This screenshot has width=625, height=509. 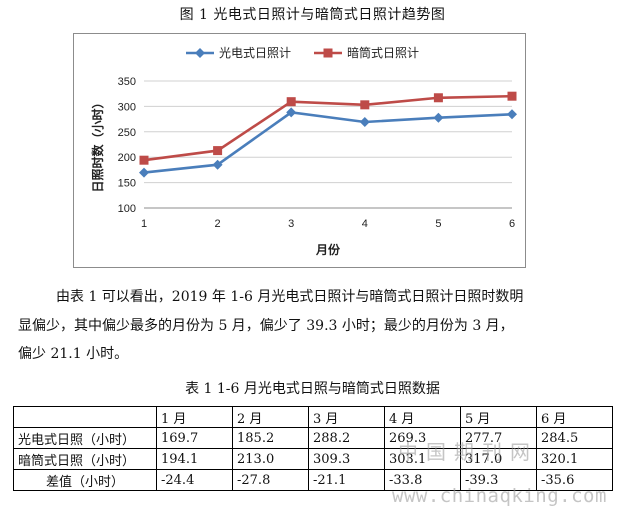 What do you see at coordinates (438, 224) in the screenshot?
I see `x-tick-label: 5` at bounding box center [438, 224].